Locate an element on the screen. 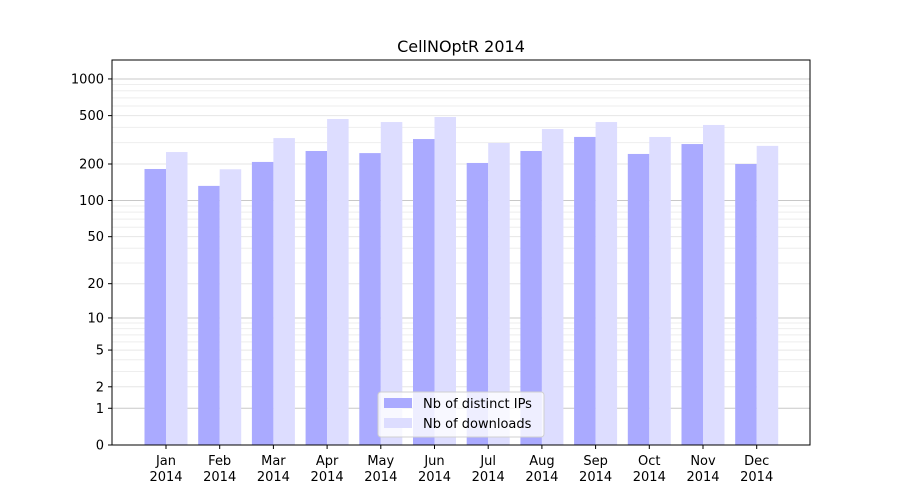  y-tick-label: 50 is located at coordinates (95, 237).